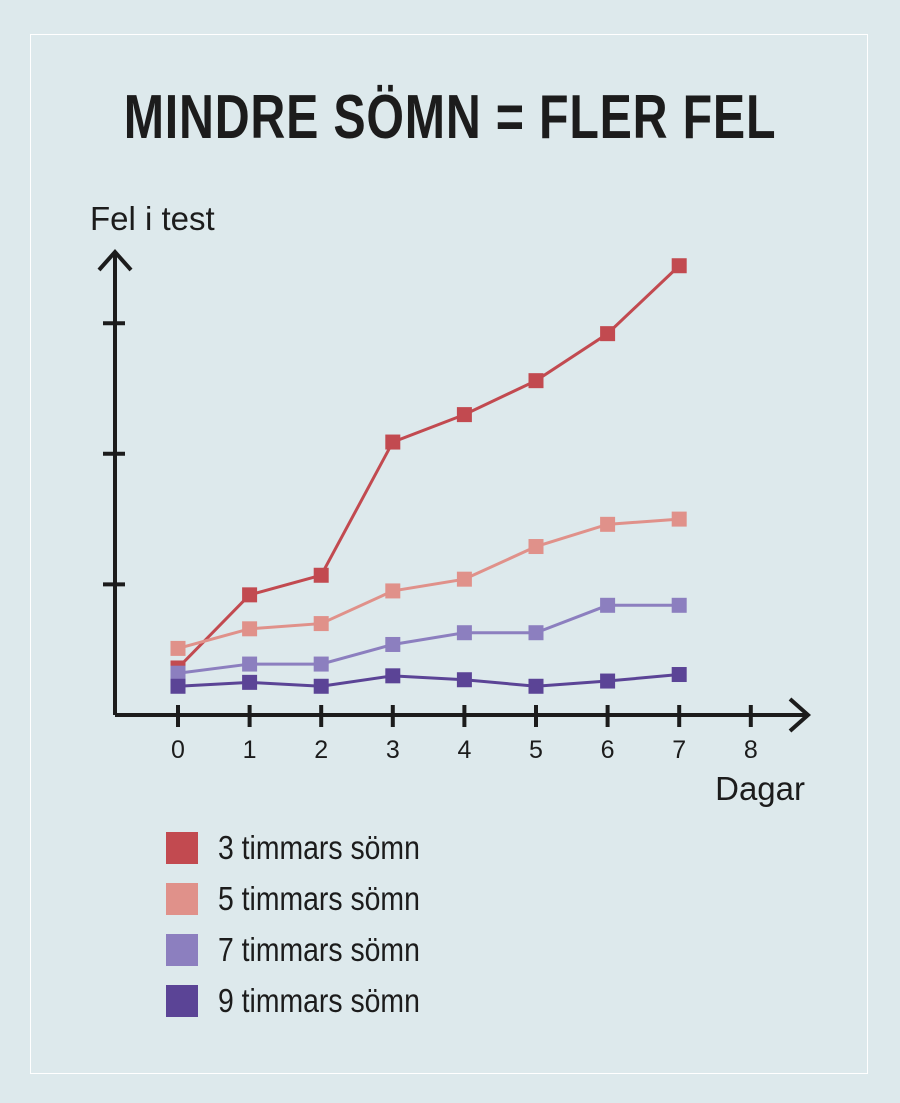  I want to click on legend-item: 3 timmars sömn, so click(309, 847).